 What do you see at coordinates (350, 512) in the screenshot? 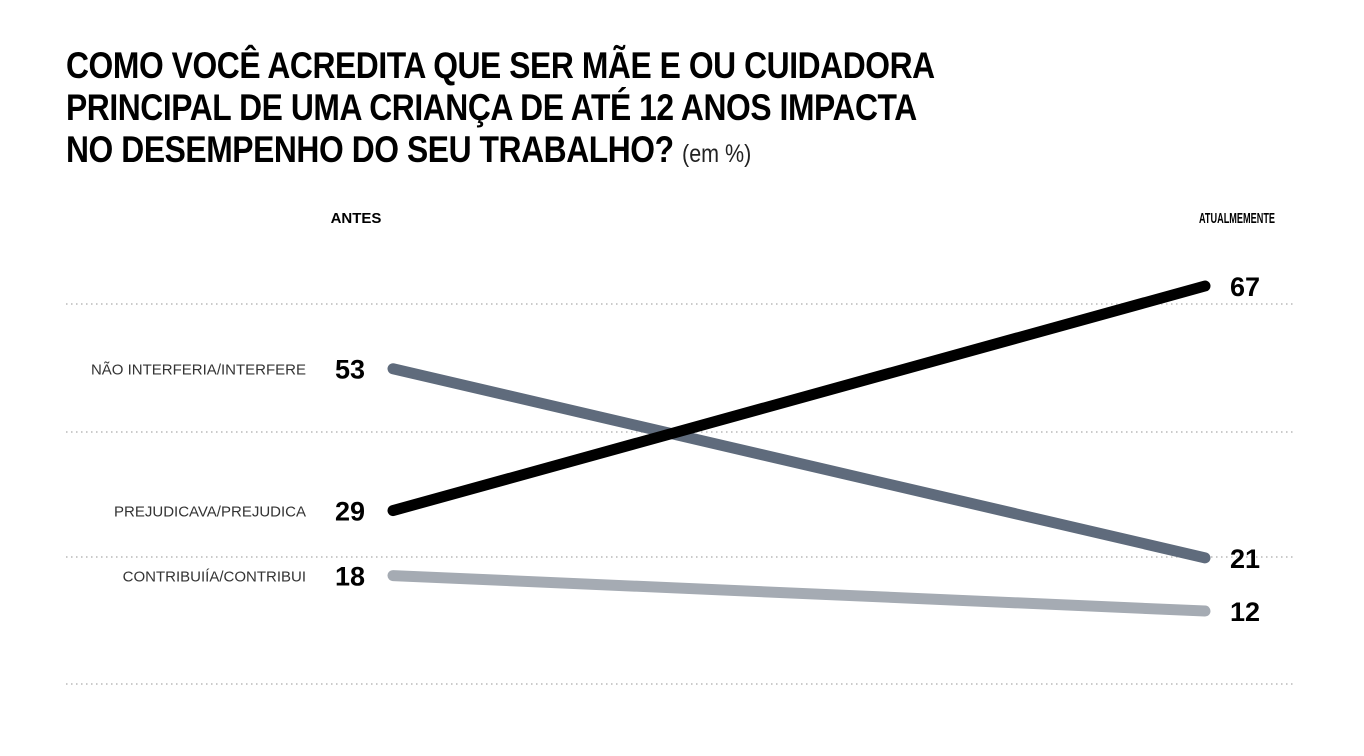
I see `value-before-2: 29` at bounding box center [350, 512].